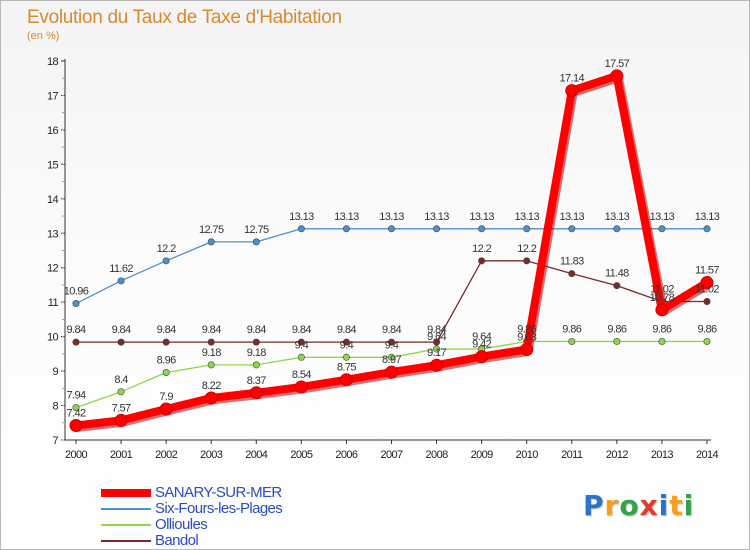 The width and height of the screenshot is (750, 550). I want to click on x-tick-label: 2006, so click(346, 455).